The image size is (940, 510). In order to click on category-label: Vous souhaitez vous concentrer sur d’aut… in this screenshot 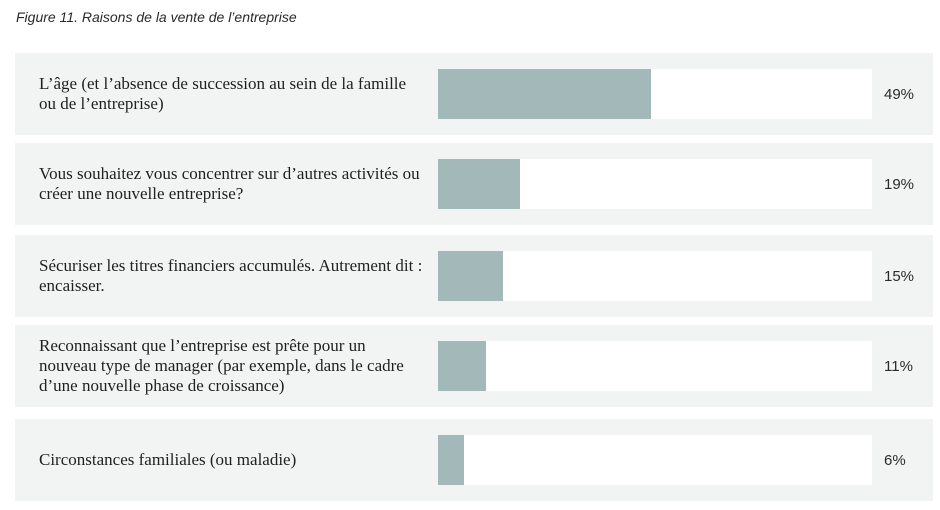, I will do `click(229, 183)`.